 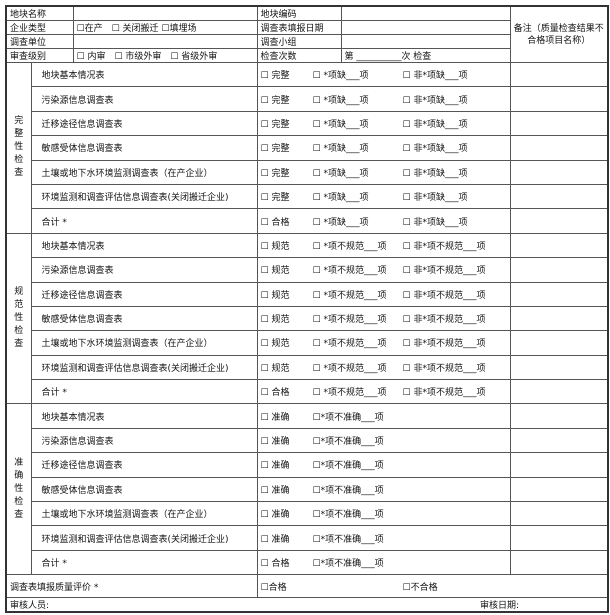 I want to click on fail-checkbox: ☐不合格, so click(x=420, y=587).